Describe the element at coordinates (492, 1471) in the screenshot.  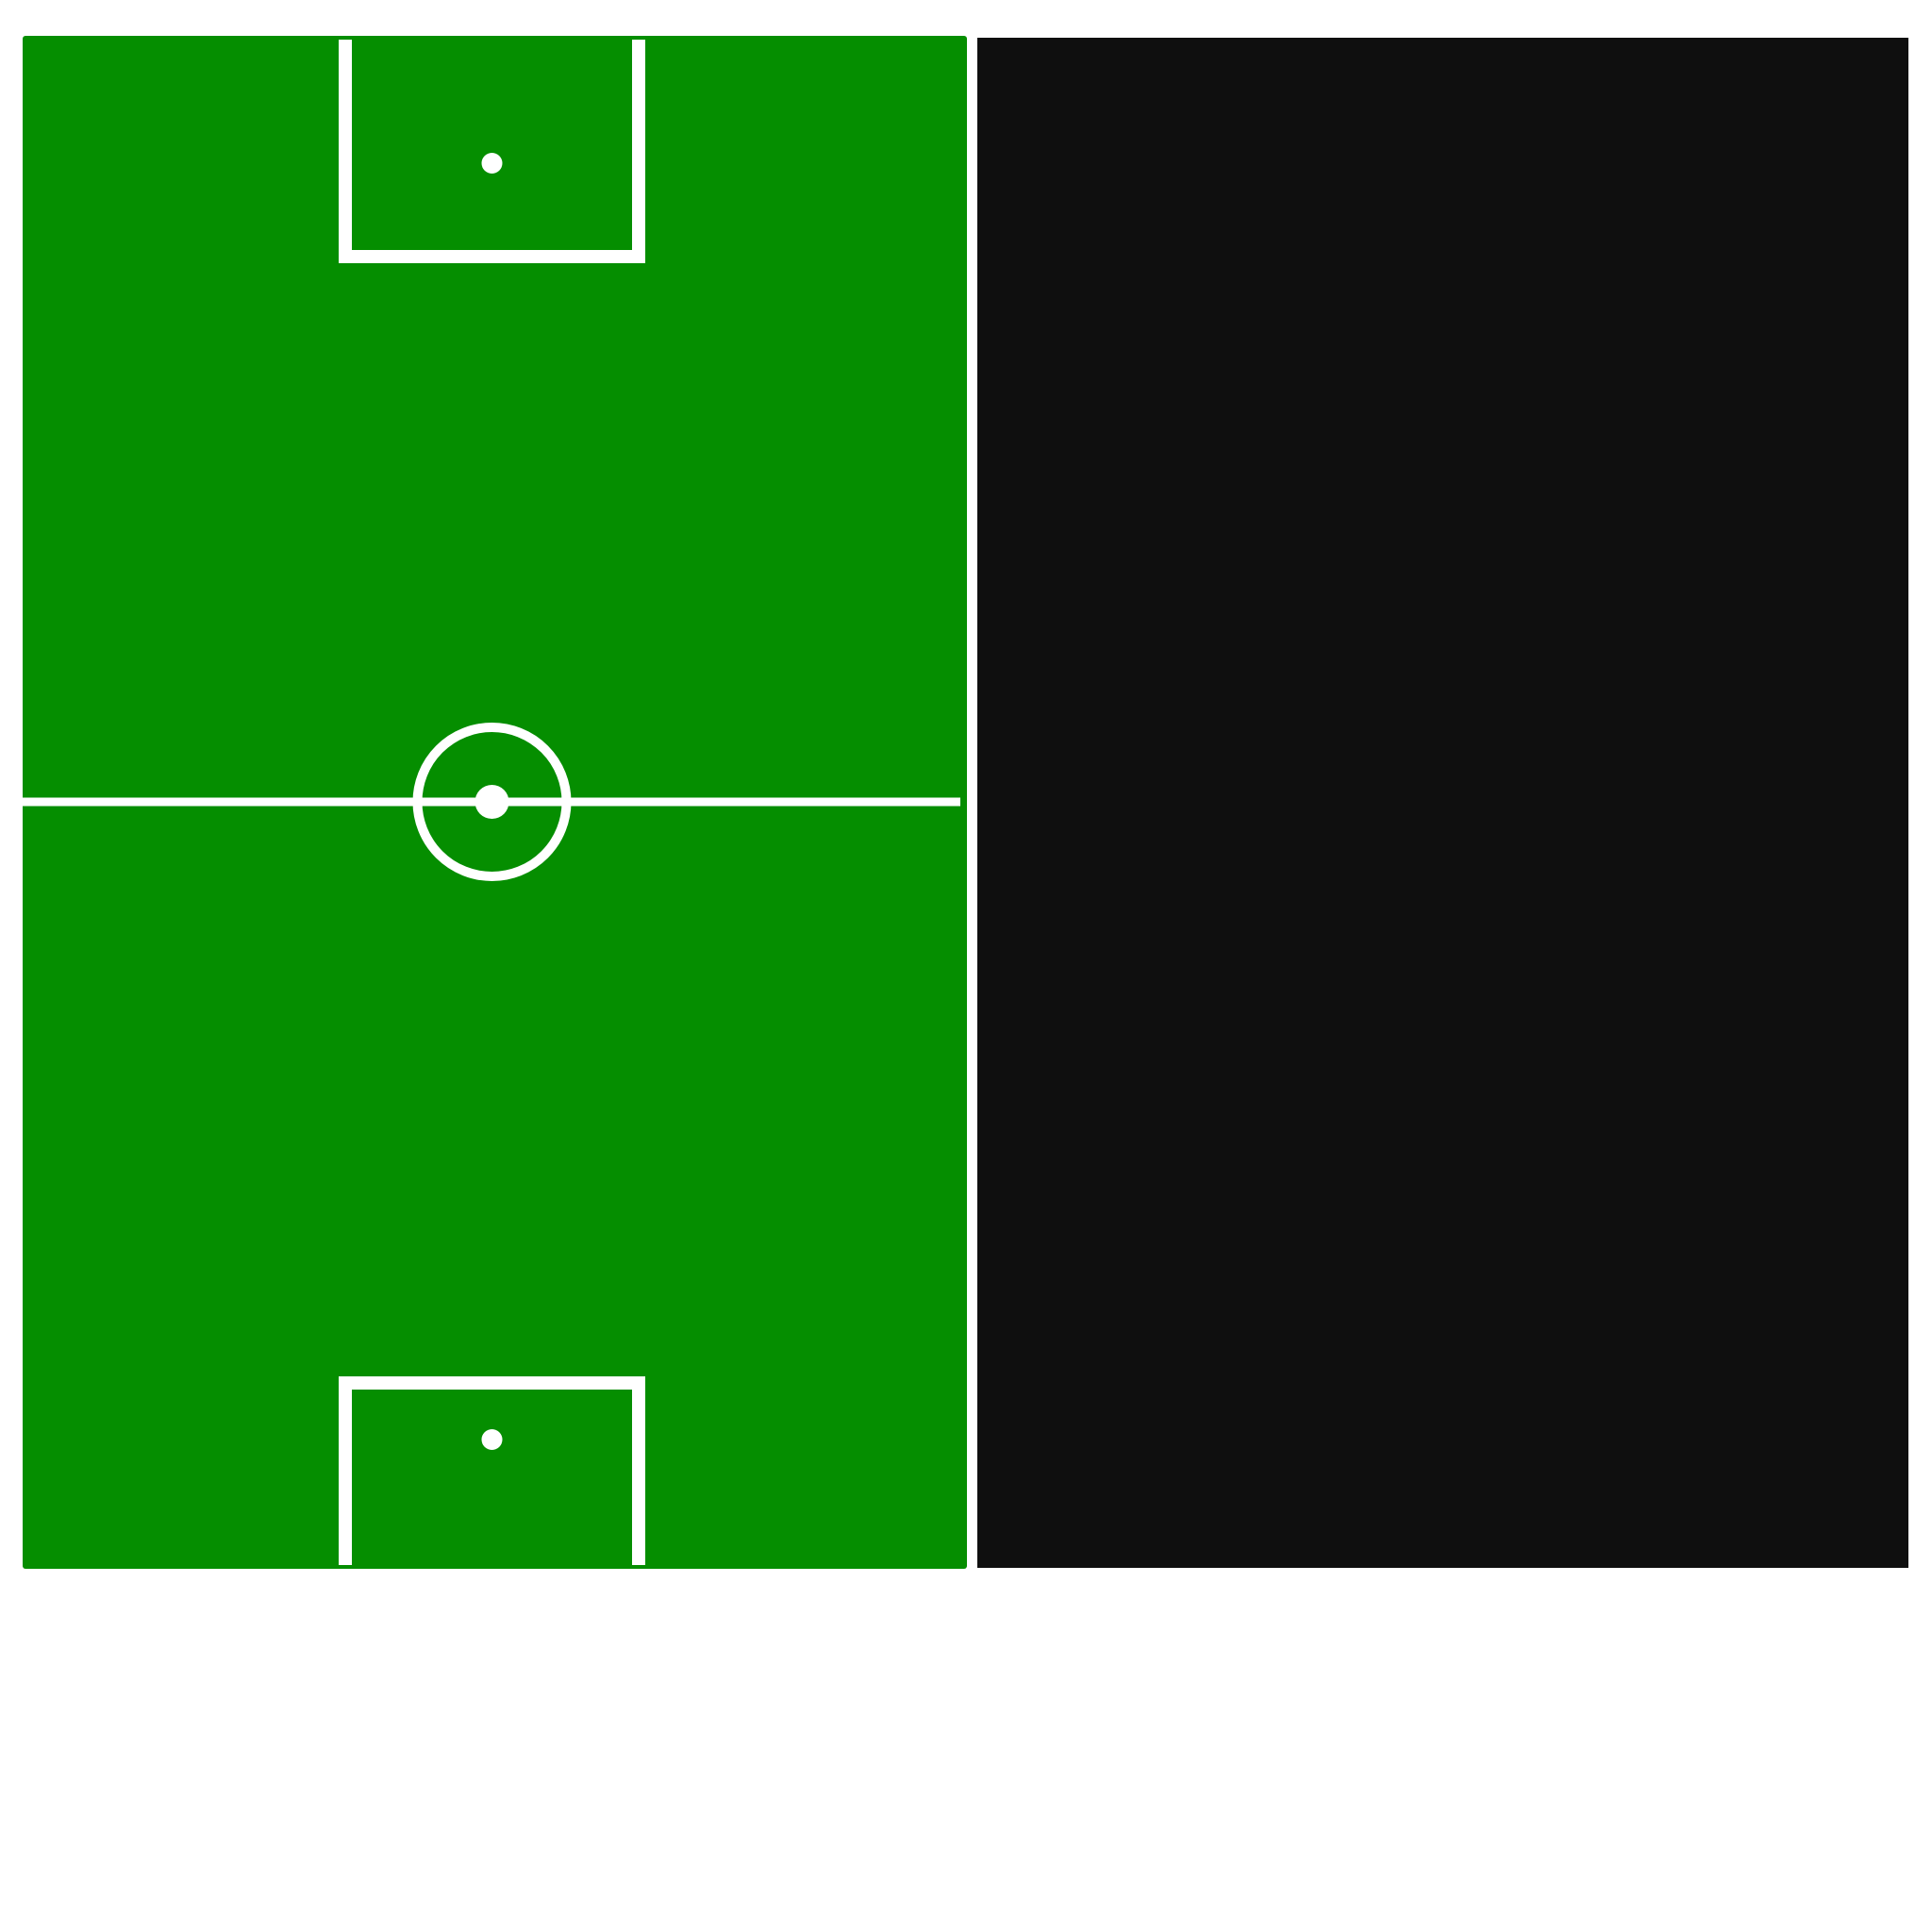
I see `bottom-penalty-box` at that location.